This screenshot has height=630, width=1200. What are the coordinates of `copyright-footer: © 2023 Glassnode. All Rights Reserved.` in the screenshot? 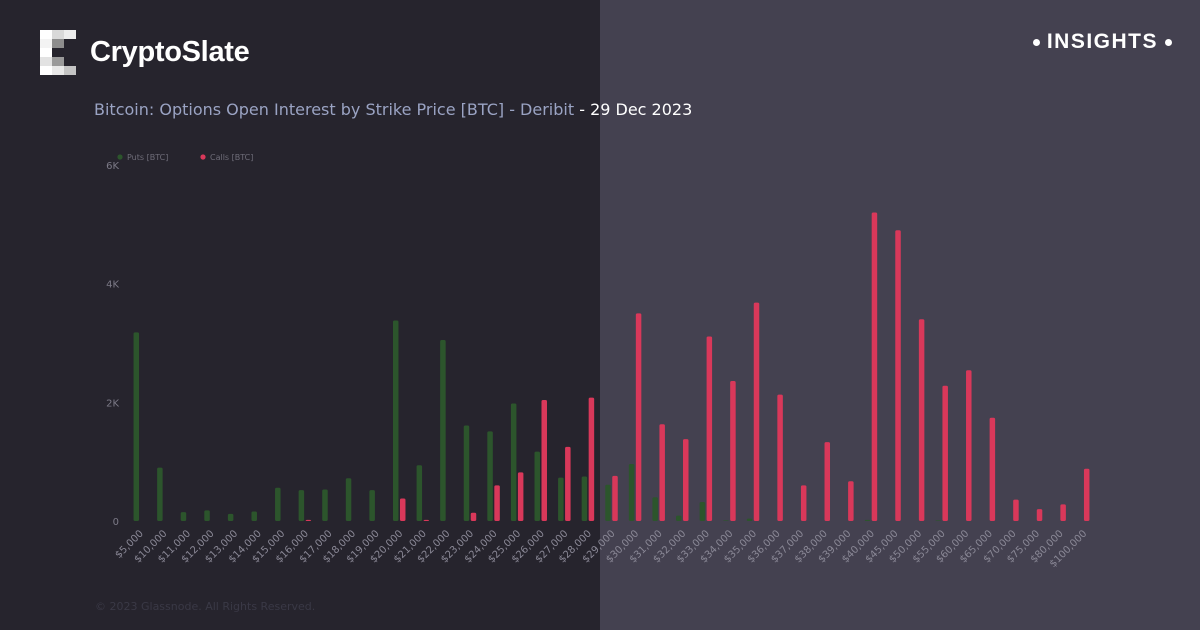 It's located at (205, 606).